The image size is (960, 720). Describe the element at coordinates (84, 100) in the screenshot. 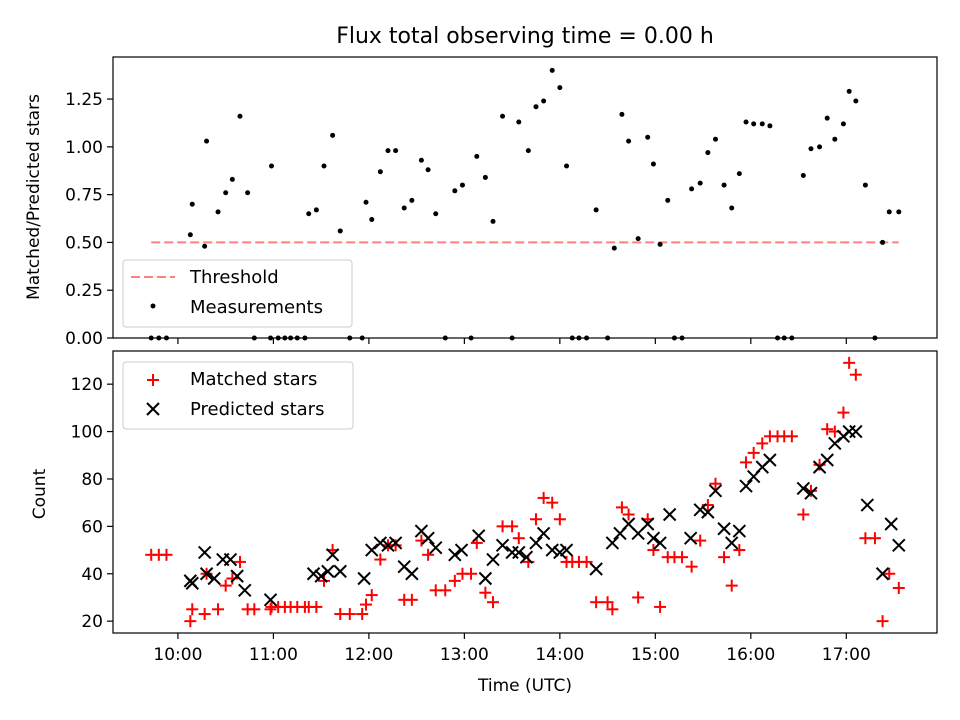

I see `ratio-y-tick-label: 1.25` at that location.